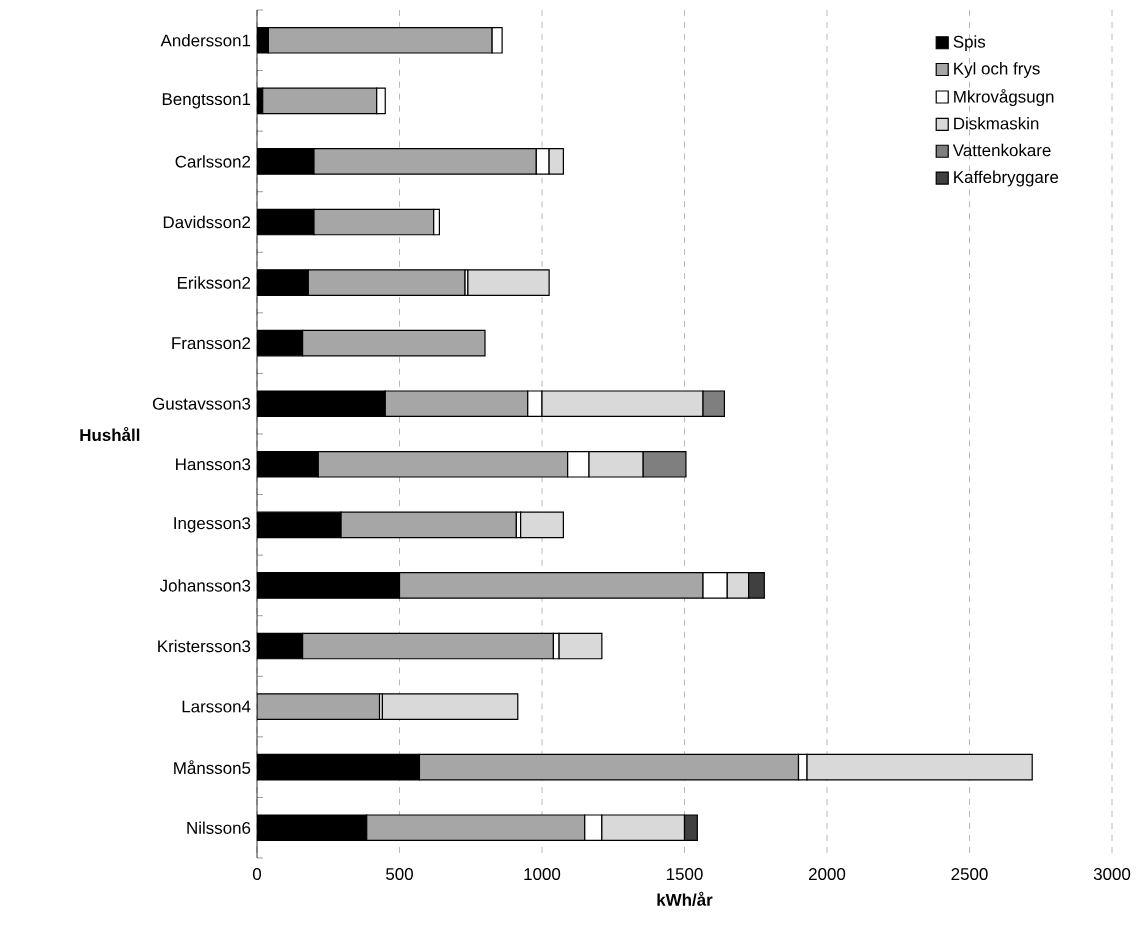 The width and height of the screenshot is (1140, 939). I want to click on y-tick-label: Hansson3, so click(213, 464).